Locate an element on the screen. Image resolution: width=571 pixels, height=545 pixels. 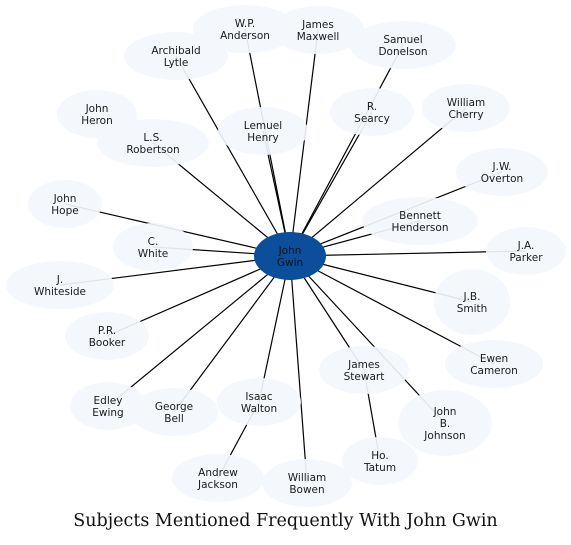
node-label-line: George is located at coordinates (174, 407).